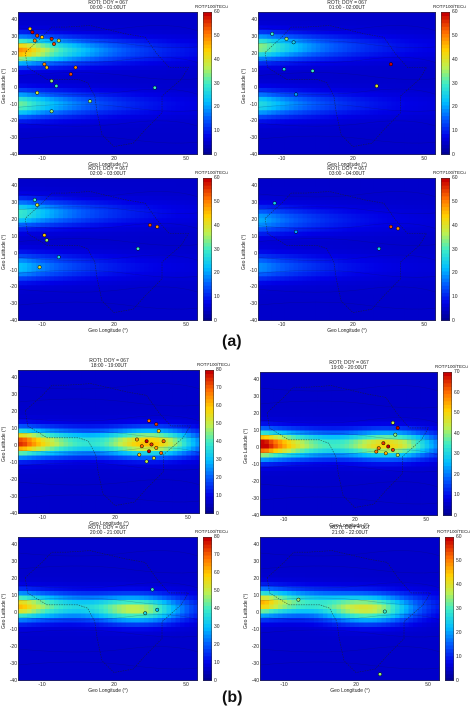 The width and height of the screenshot is (474, 715). I want to click on colorbar-tick-label: 0, so click(215, 321).